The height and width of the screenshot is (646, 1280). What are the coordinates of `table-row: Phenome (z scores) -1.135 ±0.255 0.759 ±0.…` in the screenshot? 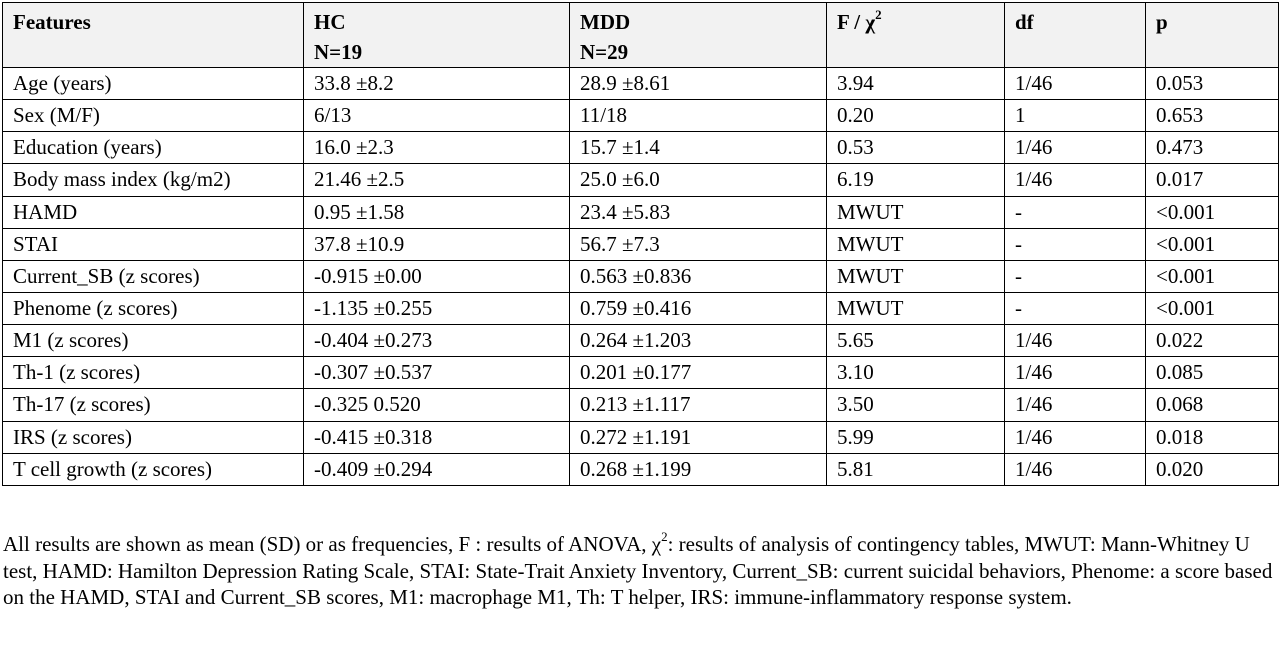 It's located at (640, 308).